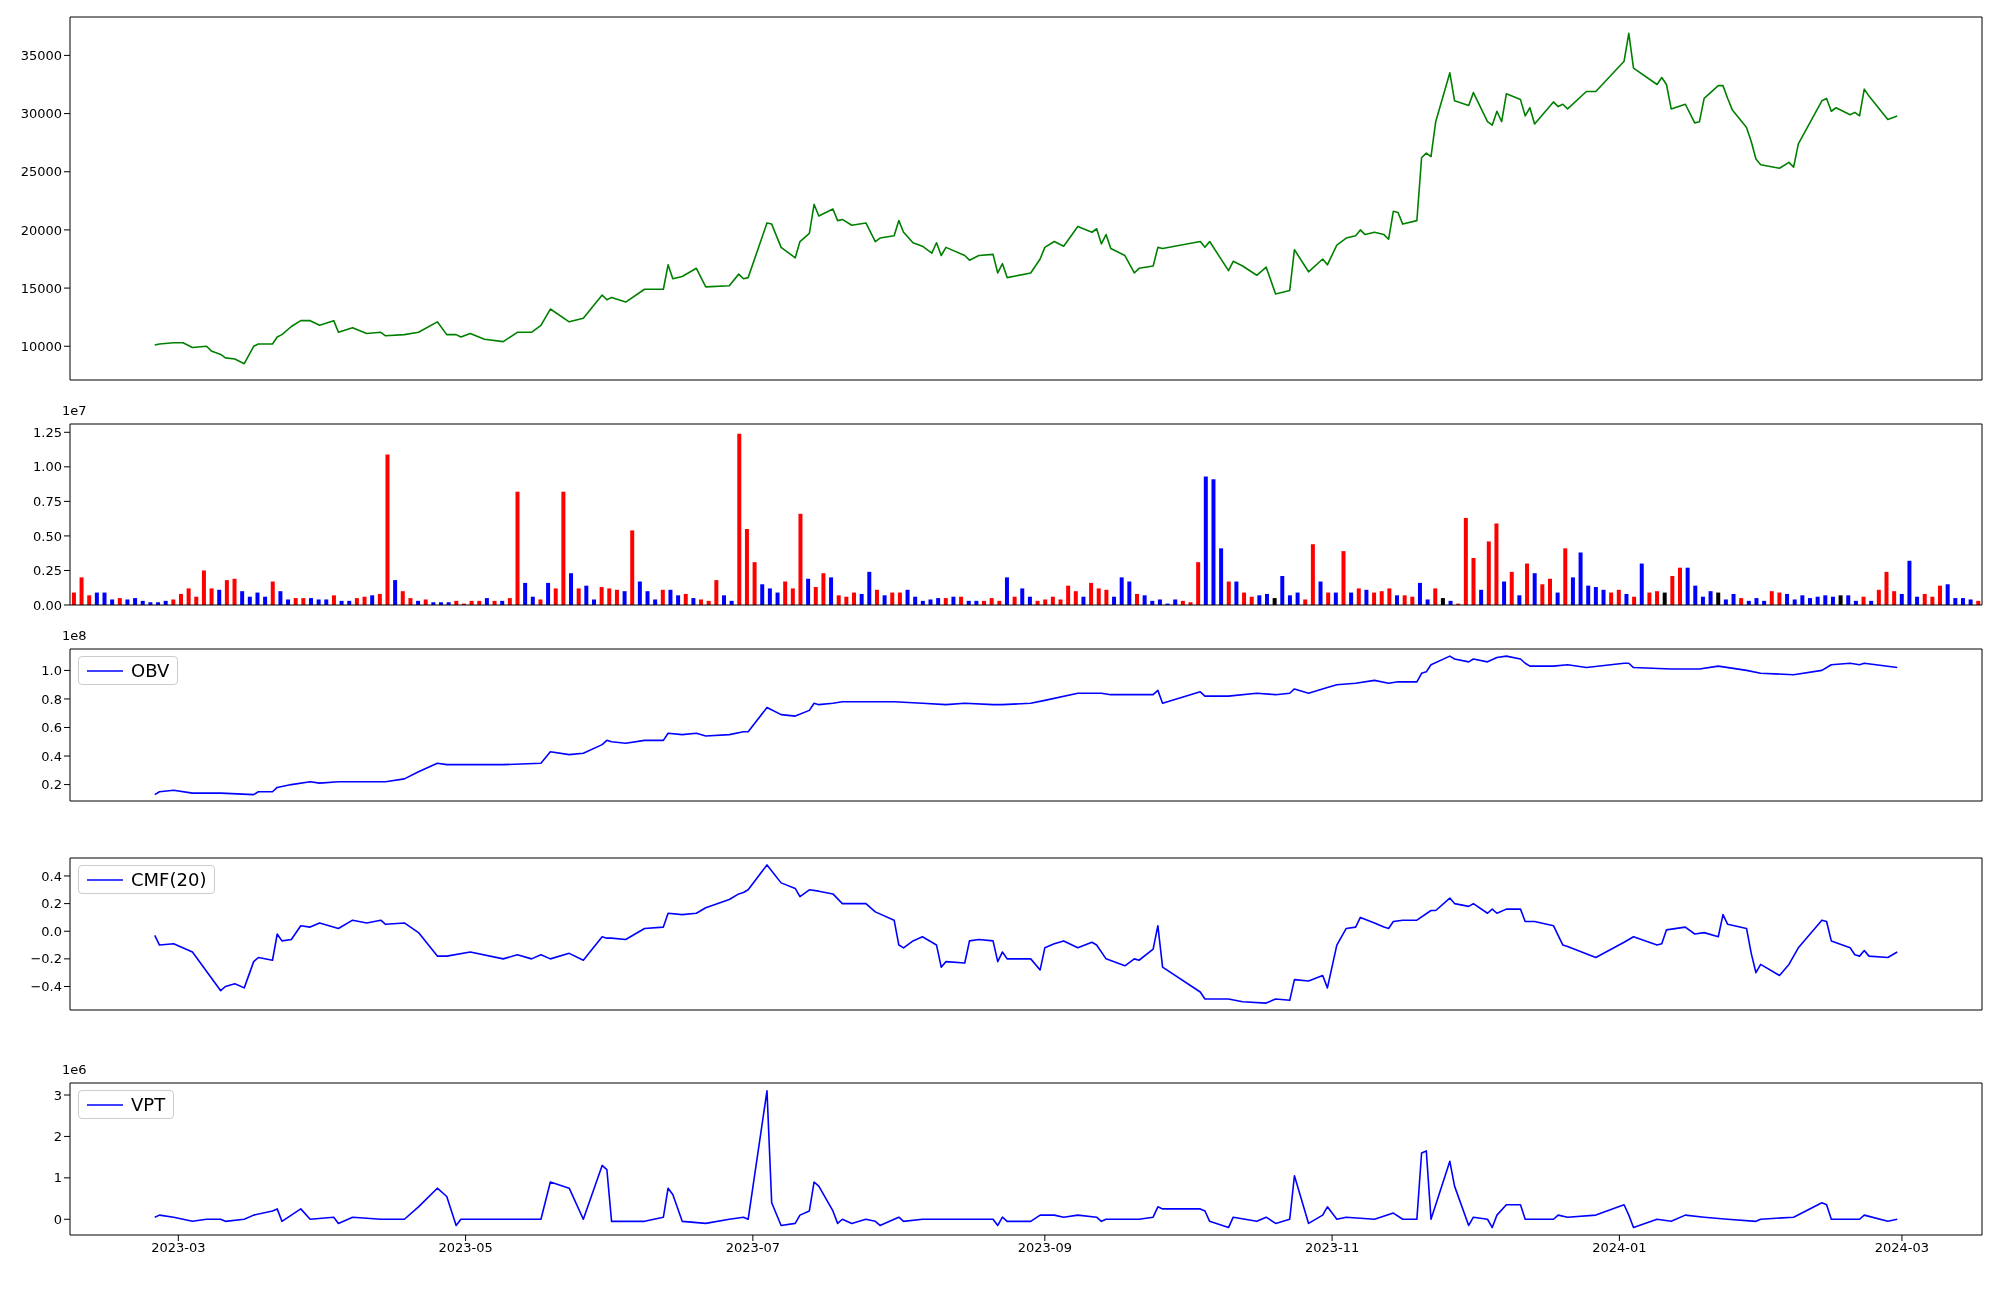  I want to click on x-tick-label: 2024-03, so click(1902, 1248).